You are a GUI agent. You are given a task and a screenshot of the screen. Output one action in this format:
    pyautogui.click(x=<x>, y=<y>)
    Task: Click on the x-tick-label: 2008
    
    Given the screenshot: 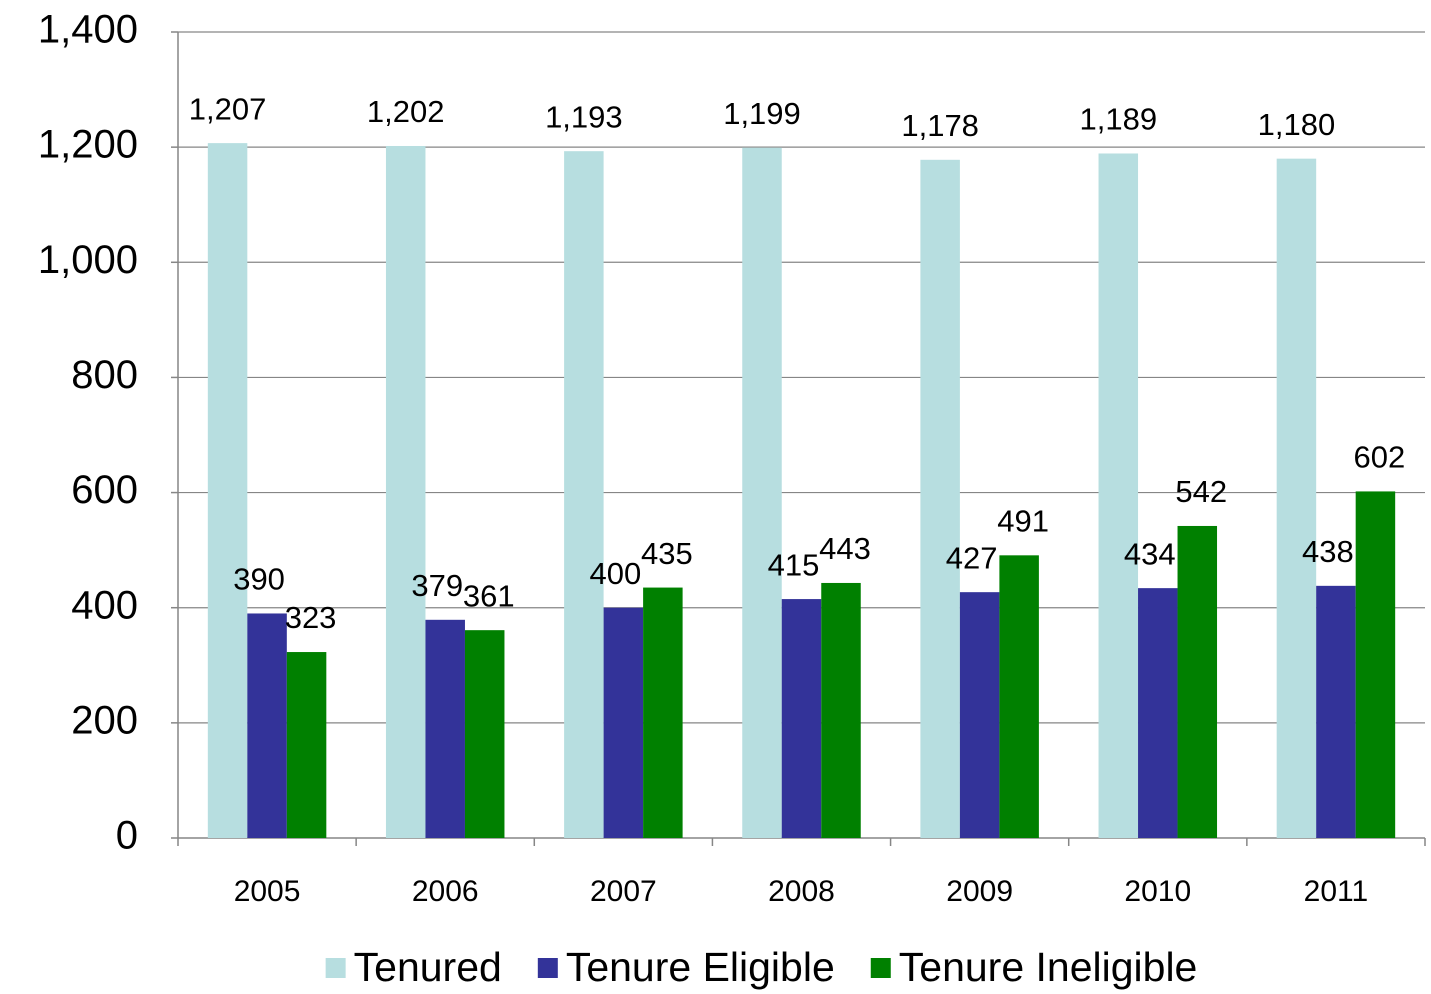 What is the action you would take?
    pyautogui.click(x=801, y=891)
    